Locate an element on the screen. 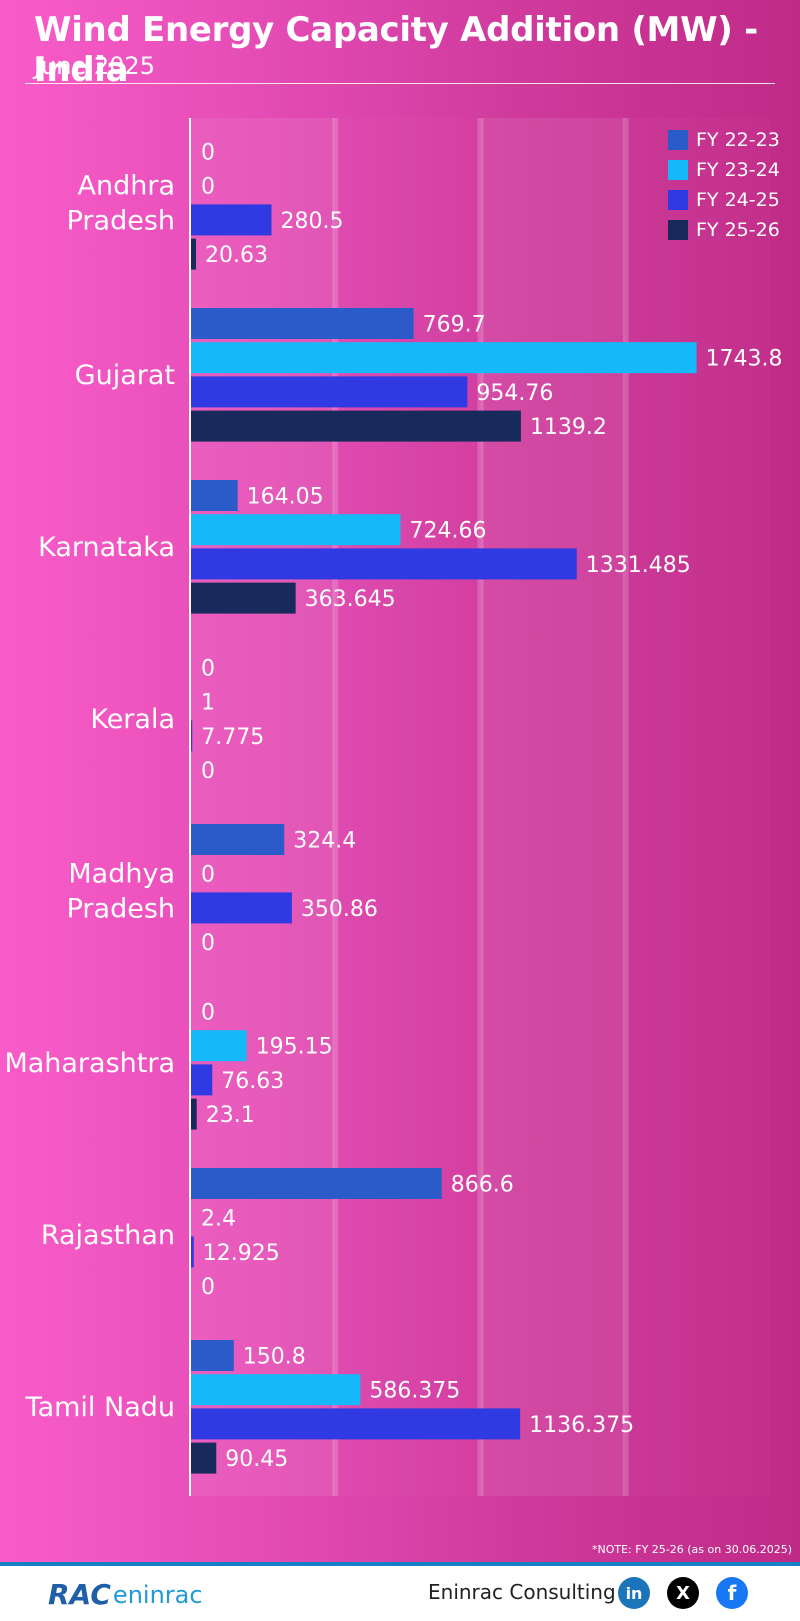  data-label: 7.775 is located at coordinates (232, 737).